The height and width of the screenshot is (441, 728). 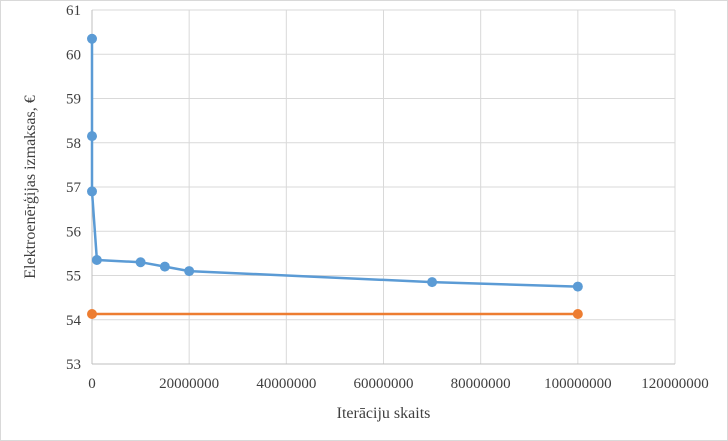 I want to click on x-tick-label: 0, so click(x=92, y=384).